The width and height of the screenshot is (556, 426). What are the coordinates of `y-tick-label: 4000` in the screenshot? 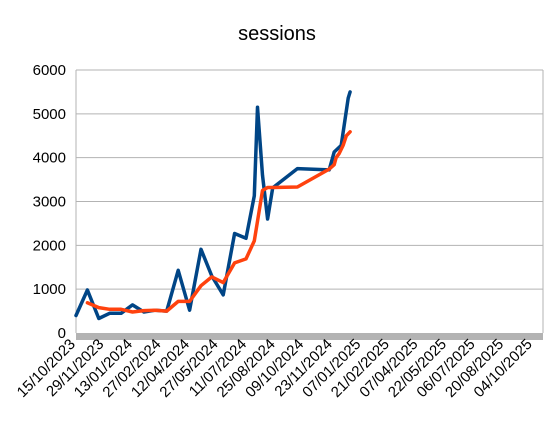 It's located at (49, 158).